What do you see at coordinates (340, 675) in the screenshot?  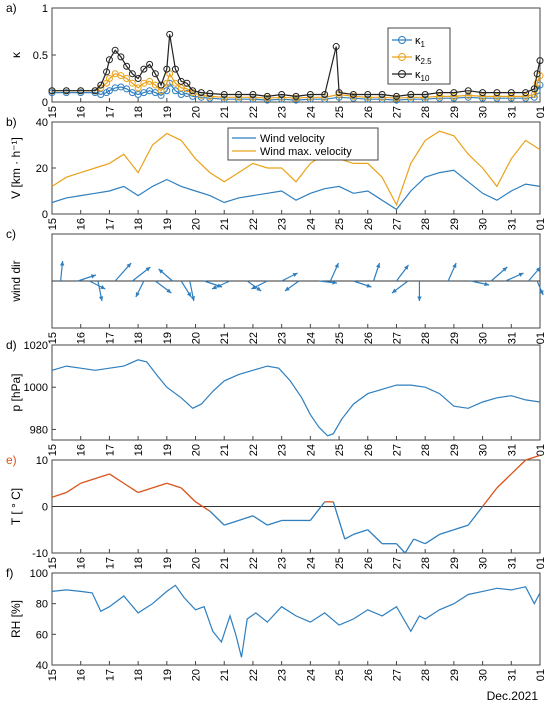 I see `x-tick-label: 25` at bounding box center [340, 675].